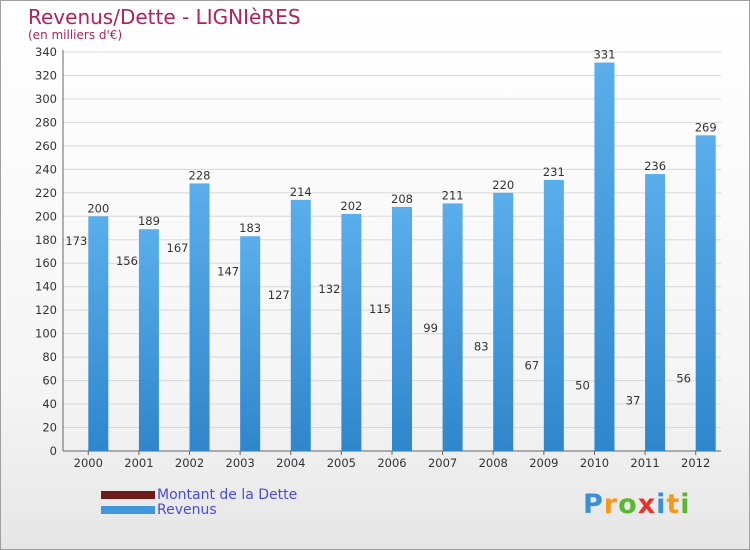 Image resolution: width=750 pixels, height=550 pixels. What do you see at coordinates (683, 378) in the screenshot?
I see `debt-value-label: 56` at bounding box center [683, 378].